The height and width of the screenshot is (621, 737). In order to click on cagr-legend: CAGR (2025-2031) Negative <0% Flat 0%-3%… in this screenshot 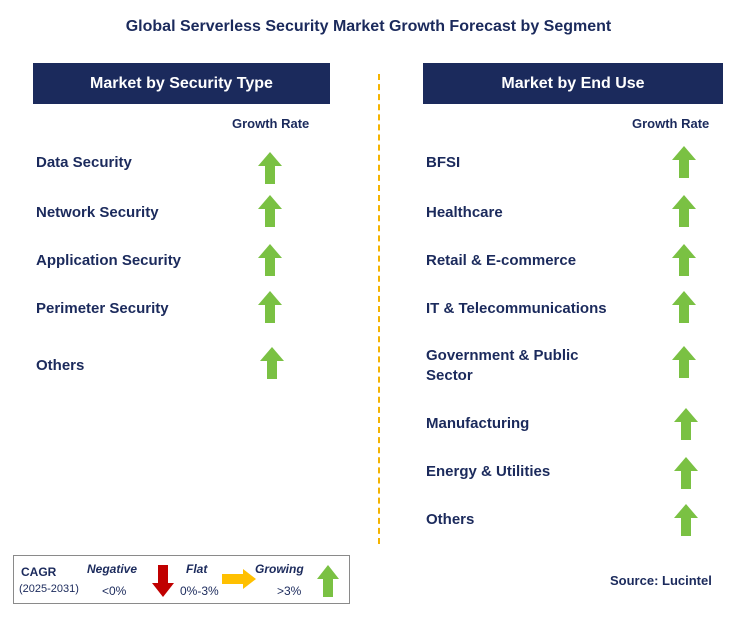, I will do `click(181, 579)`.